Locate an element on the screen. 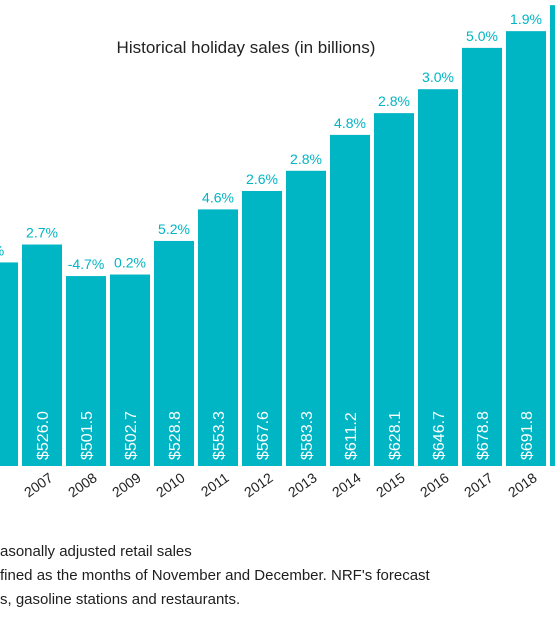 The image size is (555, 620). growth-label: % is located at coordinates (2, 250).